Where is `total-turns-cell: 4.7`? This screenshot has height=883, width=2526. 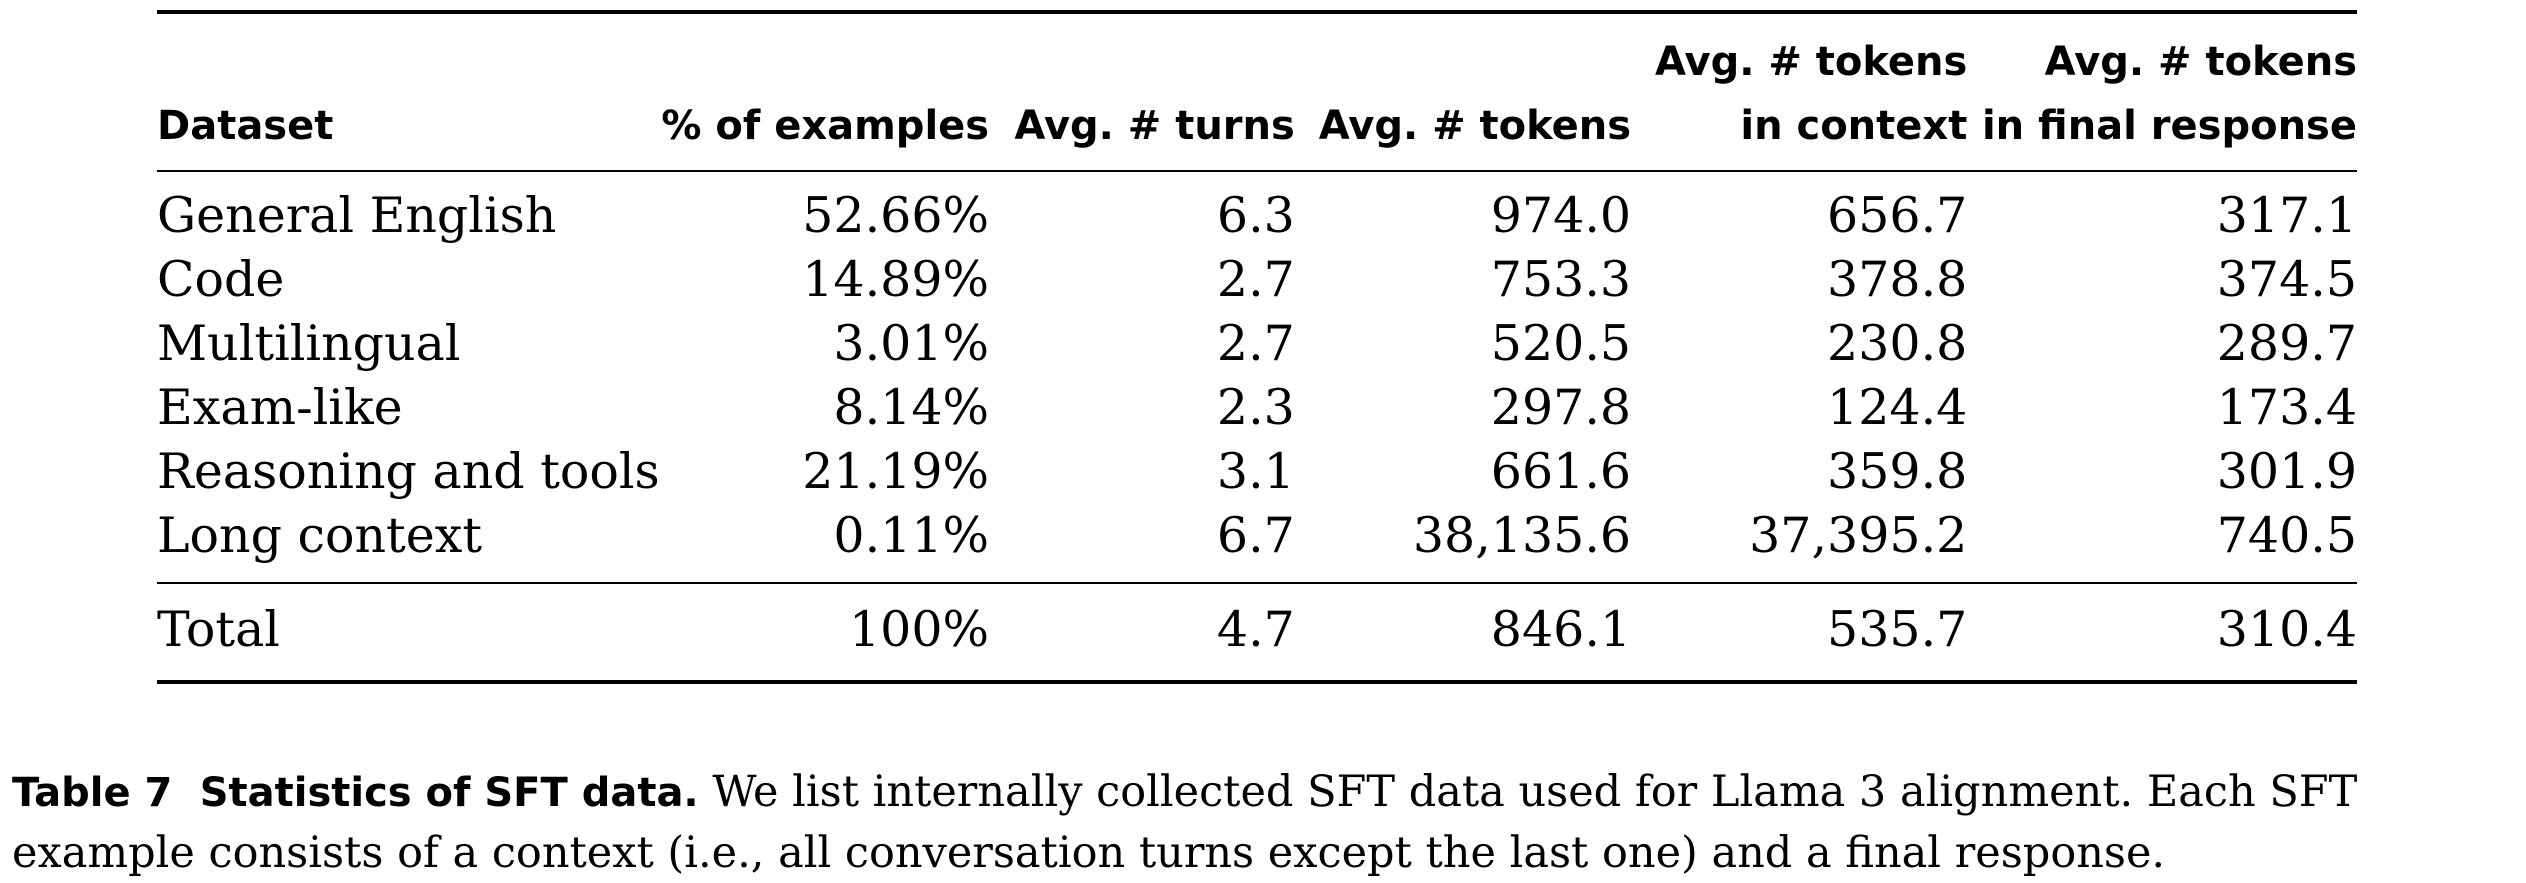 total-turns-cell: 4.7 is located at coordinates (1255, 629).